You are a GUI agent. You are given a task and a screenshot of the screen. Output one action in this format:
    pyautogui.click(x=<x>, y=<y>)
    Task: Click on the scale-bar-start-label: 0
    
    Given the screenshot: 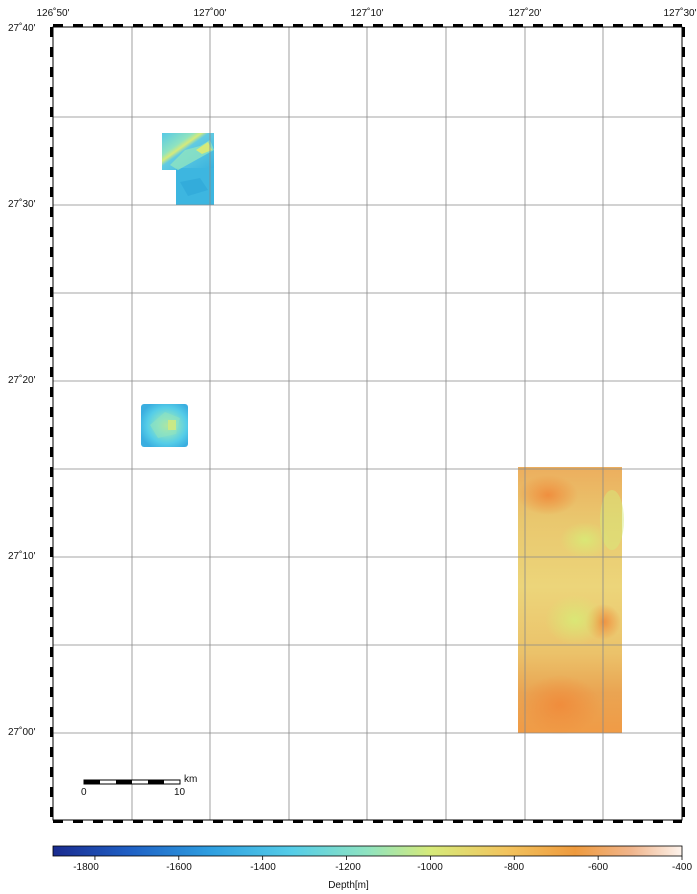 What is the action you would take?
    pyautogui.click(x=84, y=792)
    